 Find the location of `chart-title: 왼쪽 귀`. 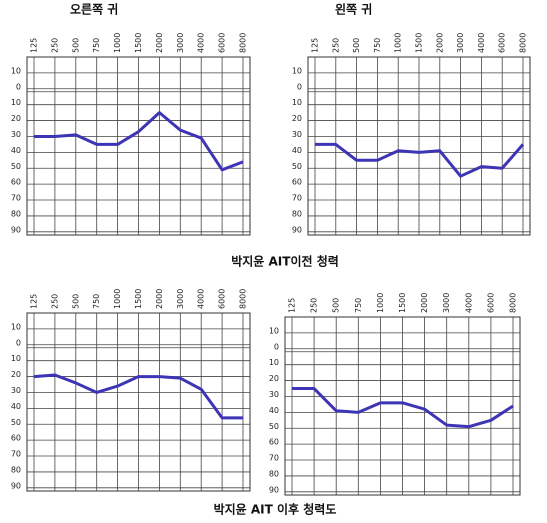

chart-title: 왼쪽 귀 is located at coordinates (353, 9).